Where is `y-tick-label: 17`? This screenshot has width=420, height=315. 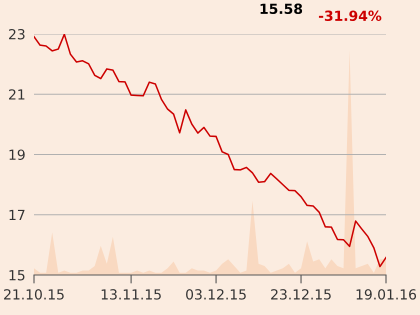 y-tick-label: 17 is located at coordinates (17, 215).